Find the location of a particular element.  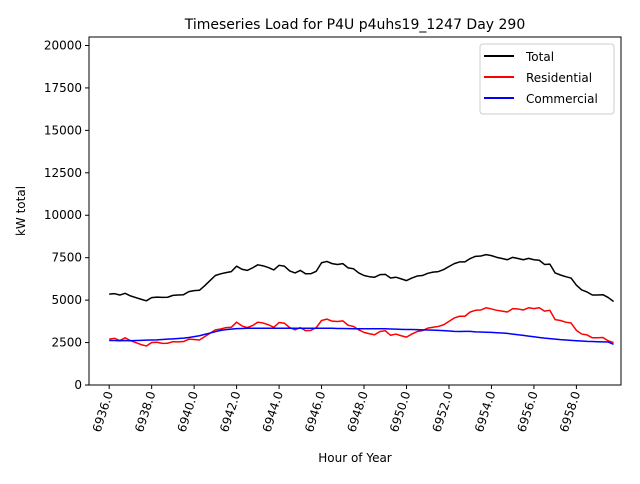

series-line-commercial is located at coordinates (361, 336).